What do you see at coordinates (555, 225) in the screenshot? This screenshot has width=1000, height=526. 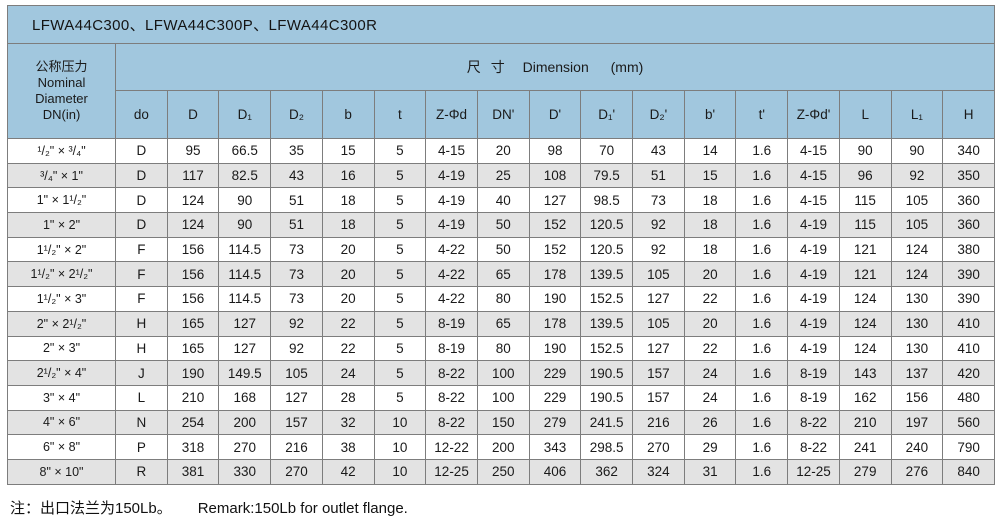 I see `value-cell: 152` at bounding box center [555, 225].